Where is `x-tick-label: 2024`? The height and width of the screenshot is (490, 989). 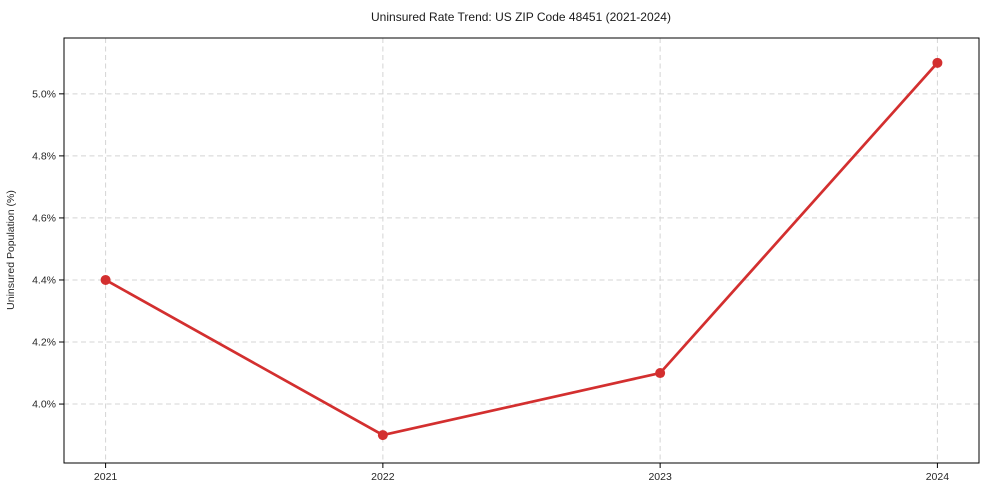 x-tick-label: 2024 is located at coordinates (938, 477).